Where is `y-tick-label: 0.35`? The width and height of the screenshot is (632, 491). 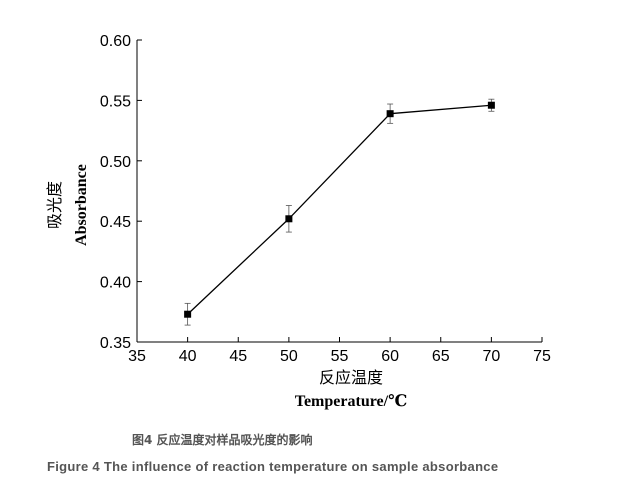
y-tick-label: 0.35 is located at coordinates (115, 343).